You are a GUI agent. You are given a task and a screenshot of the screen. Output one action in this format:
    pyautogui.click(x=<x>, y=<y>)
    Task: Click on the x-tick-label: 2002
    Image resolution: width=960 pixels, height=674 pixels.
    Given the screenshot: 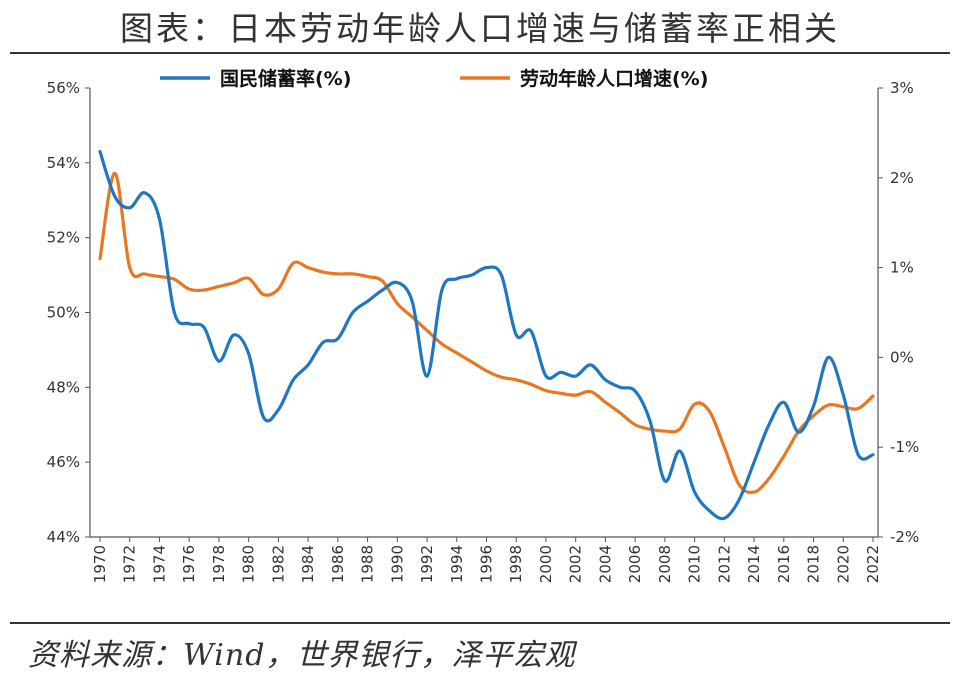 What is the action you would take?
    pyautogui.click(x=576, y=564)
    